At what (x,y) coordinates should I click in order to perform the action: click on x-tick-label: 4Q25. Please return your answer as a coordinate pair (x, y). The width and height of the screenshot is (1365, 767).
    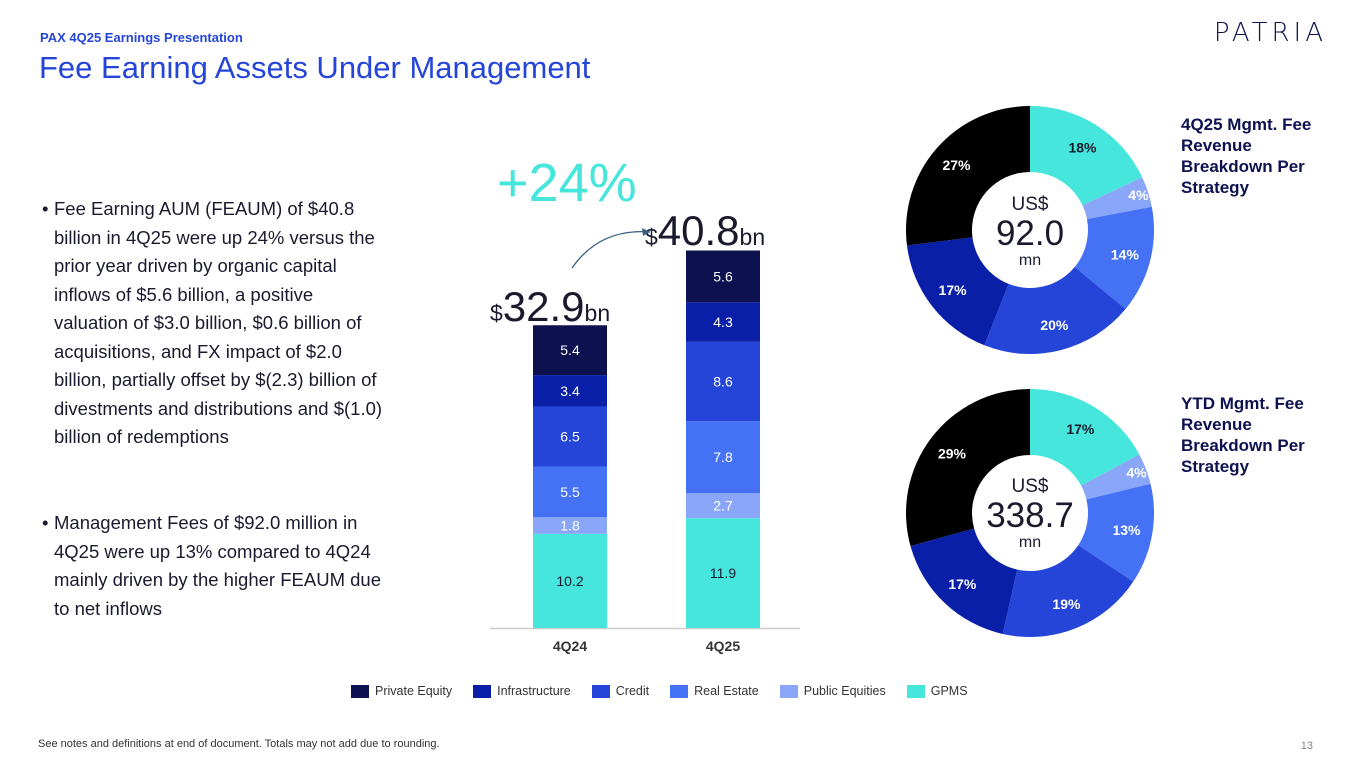
    Looking at the image, I should click on (723, 646).